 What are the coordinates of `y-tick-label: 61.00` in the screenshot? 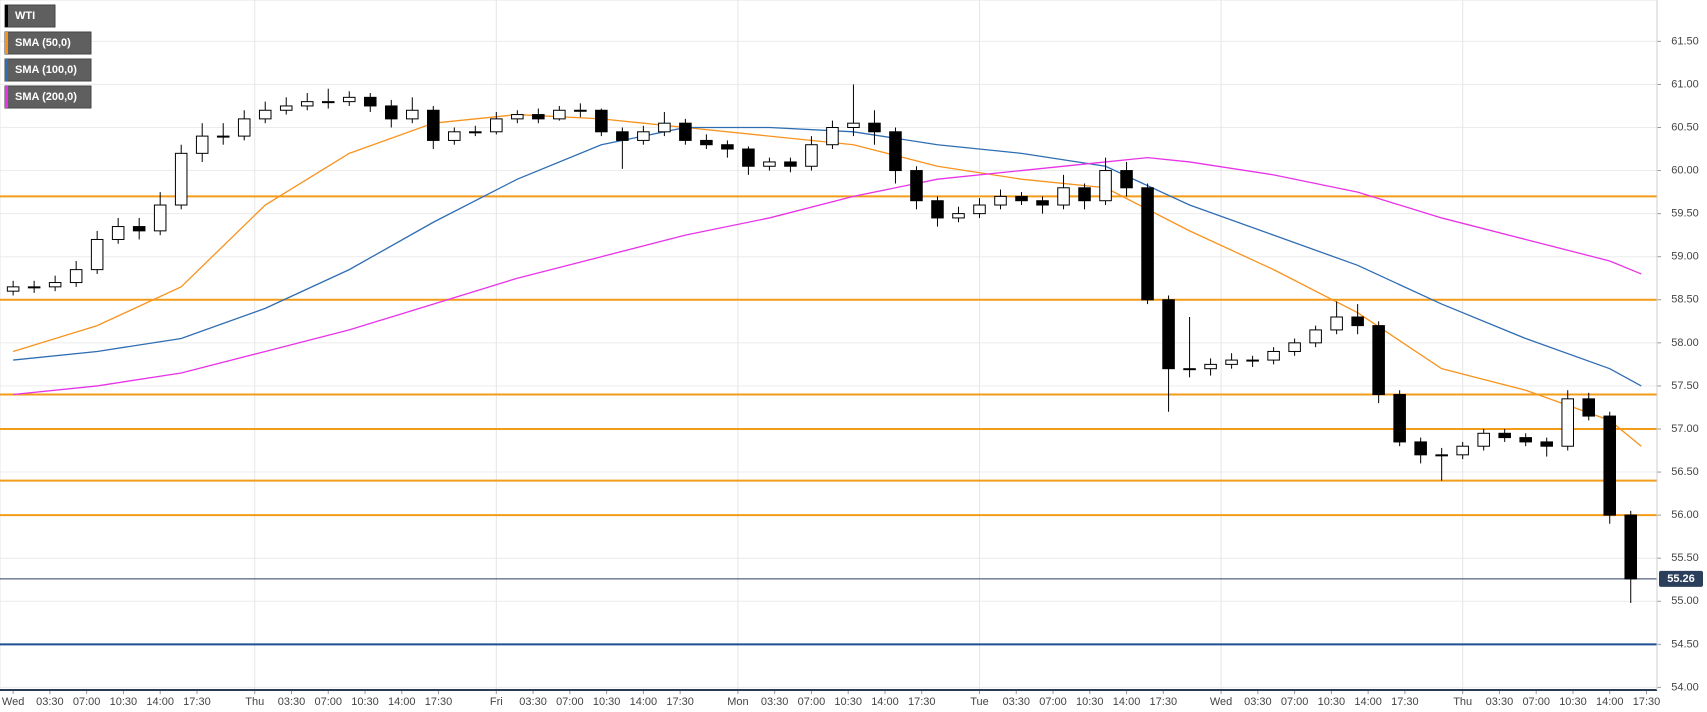 It's located at (1685, 84).